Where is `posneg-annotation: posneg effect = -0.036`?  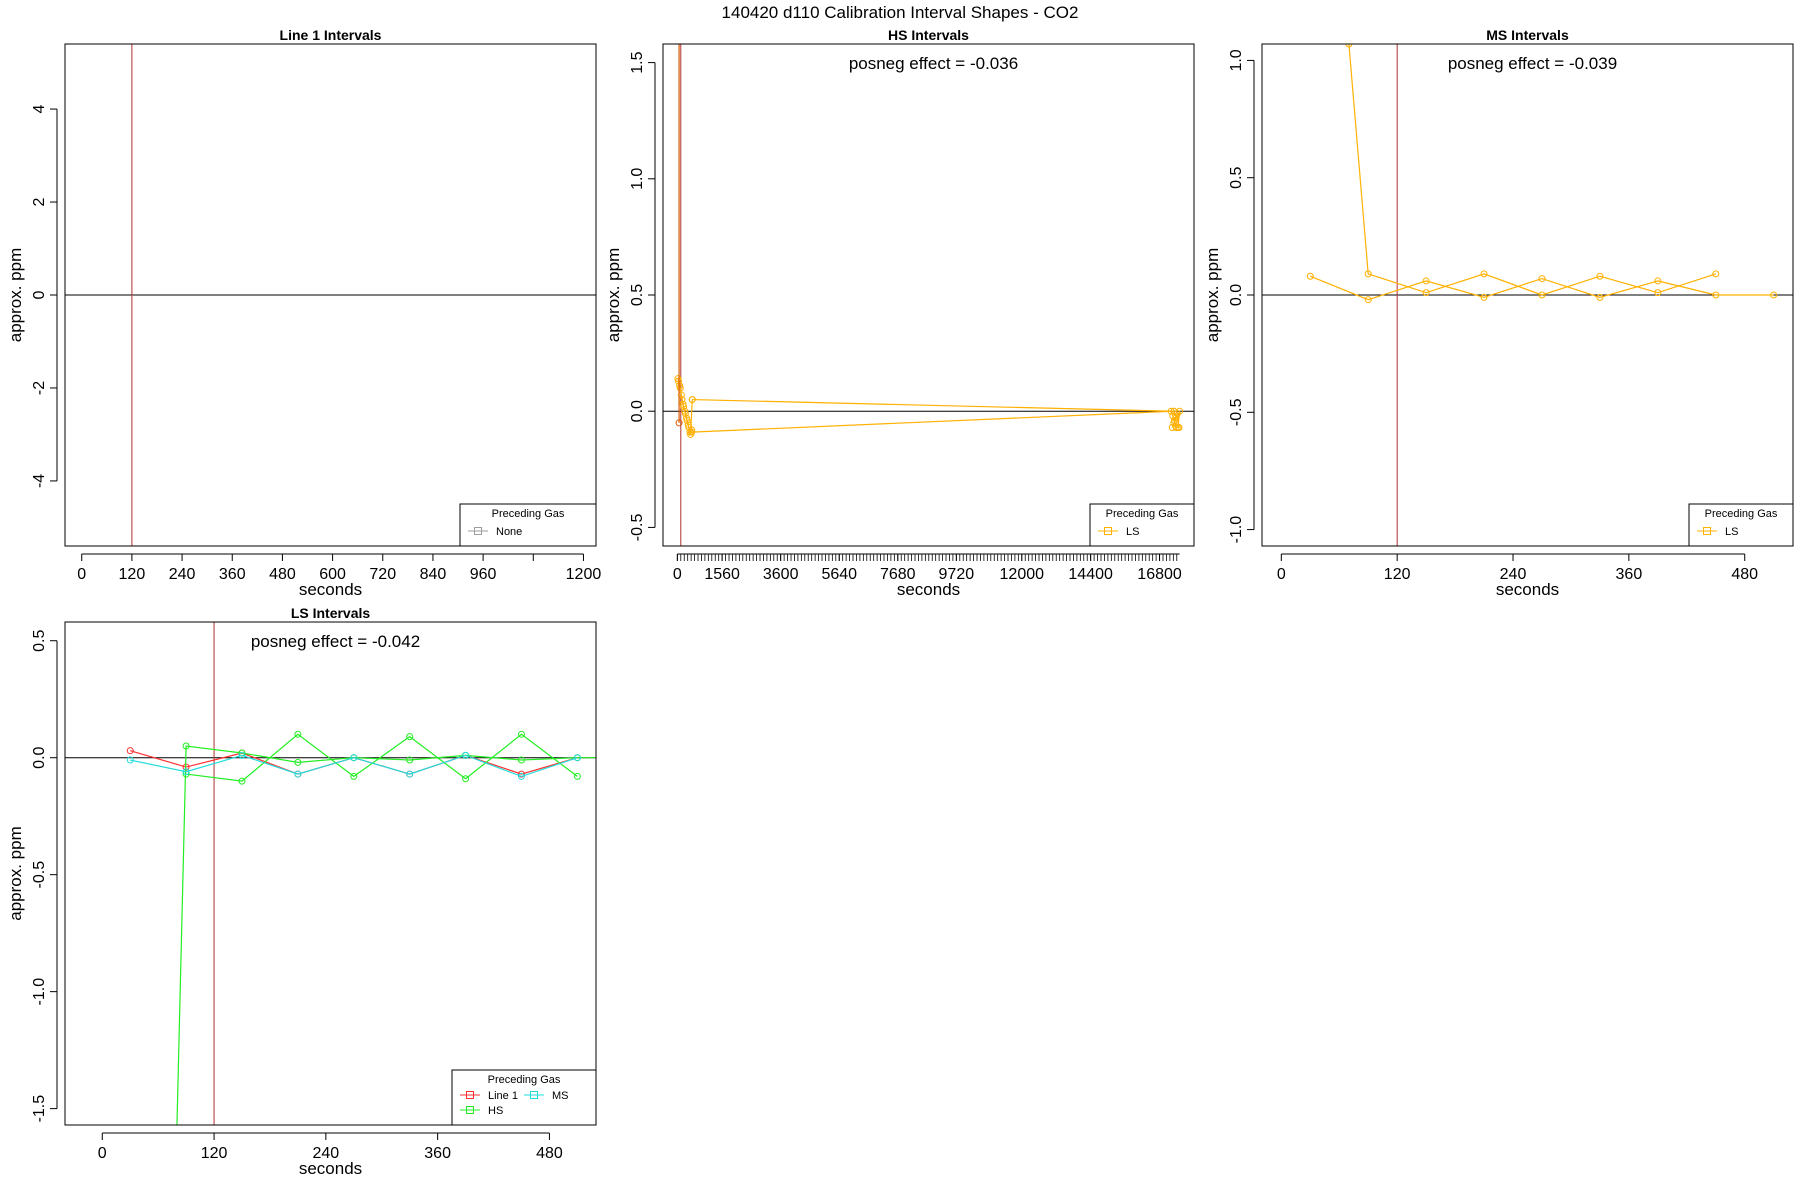
posneg-annotation: posneg effect = -0.036 is located at coordinates (933, 63).